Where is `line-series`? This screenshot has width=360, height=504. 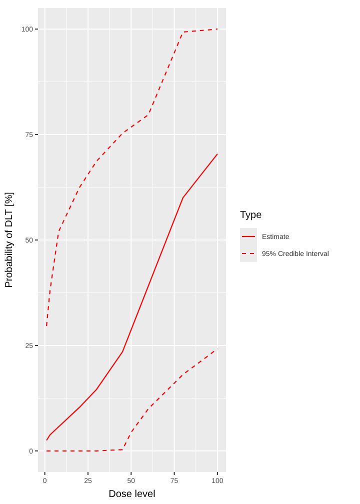 line-series is located at coordinates (132, 400).